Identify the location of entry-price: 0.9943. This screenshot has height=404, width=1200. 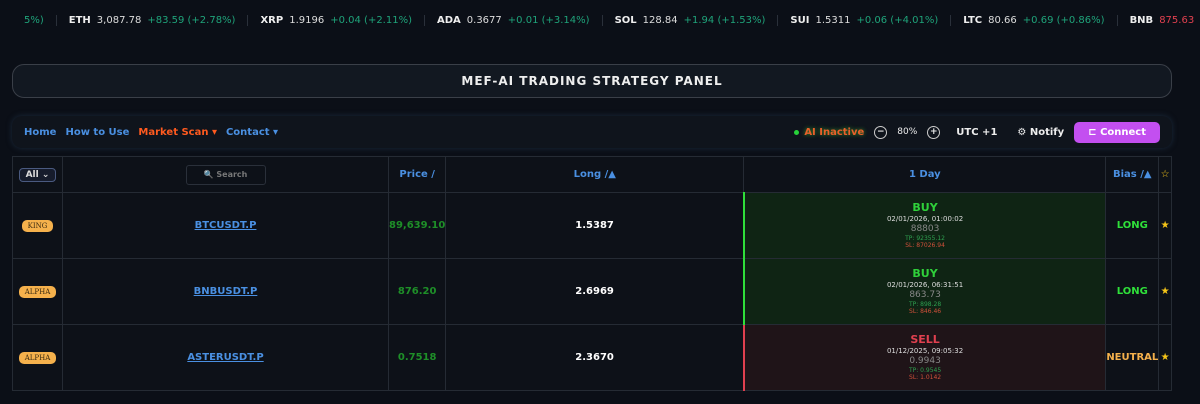
(925, 360).